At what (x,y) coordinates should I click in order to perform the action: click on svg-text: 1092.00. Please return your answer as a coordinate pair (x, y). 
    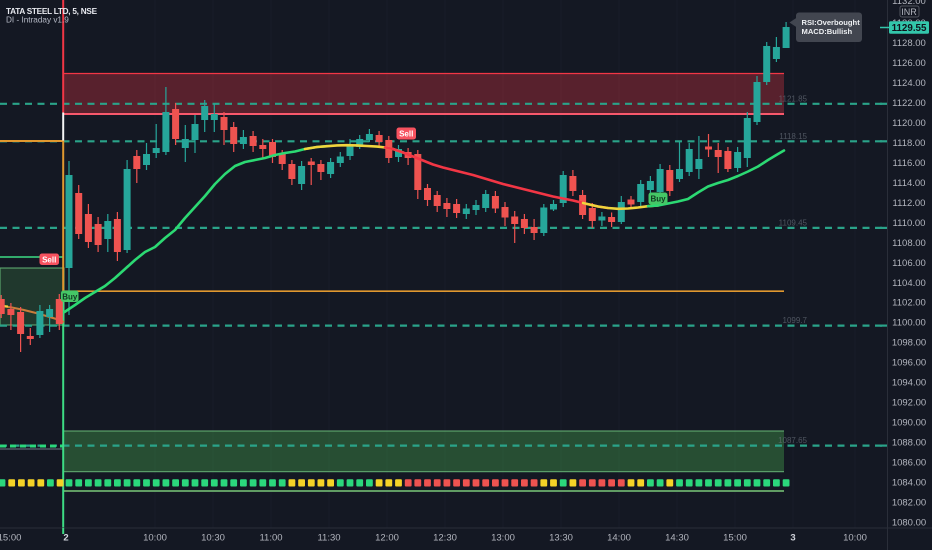
    Looking at the image, I should click on (909, 403).